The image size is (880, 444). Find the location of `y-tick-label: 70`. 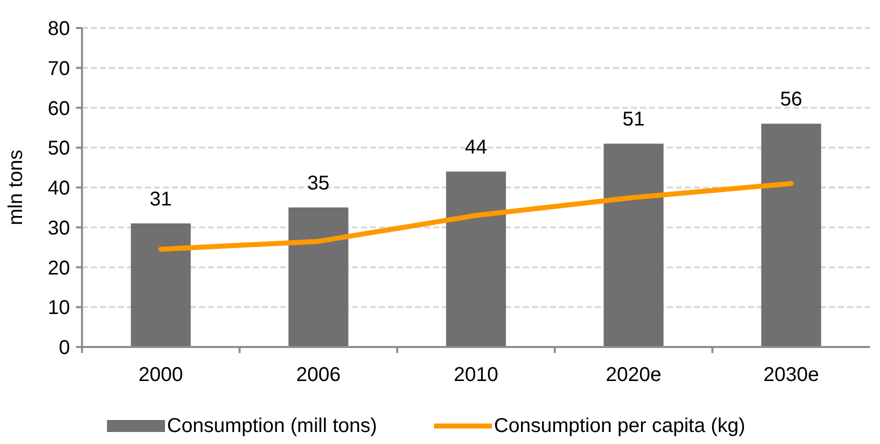

y-tick-label: 70 is located at coordinates (59, 69).